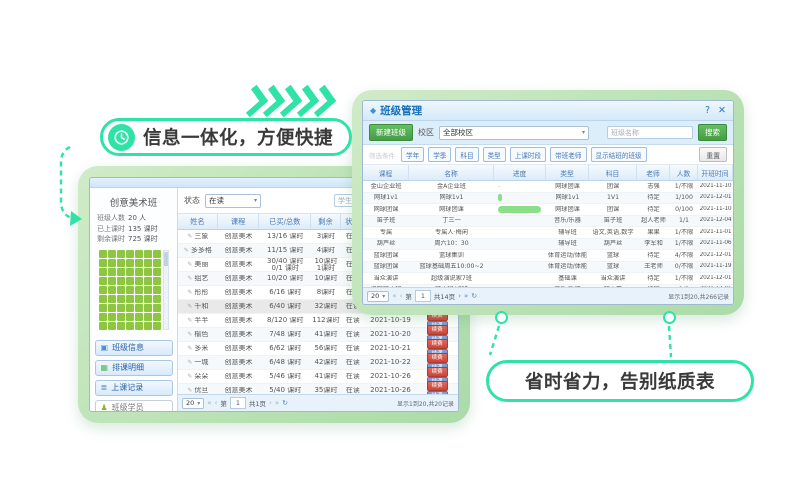 The image size is (800, 500). Describe the element at coordinates (548, 256) in the screenshot. I see `class-row: 篮球团课 篮球集训 体育运动/体能 篮球 待定 4/不限 2021-12-01` at that location.